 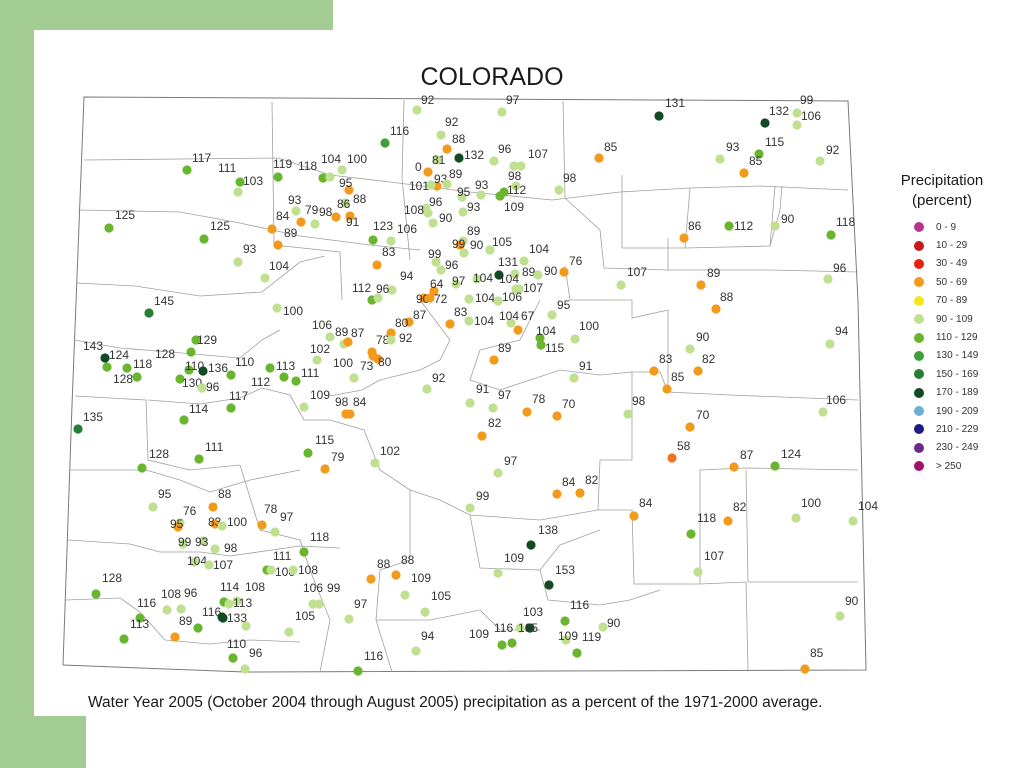 What do you see at coordinates (324, 440) in the screenshot?
I see `station-value-label: 115` at bounding box center [324, 440].